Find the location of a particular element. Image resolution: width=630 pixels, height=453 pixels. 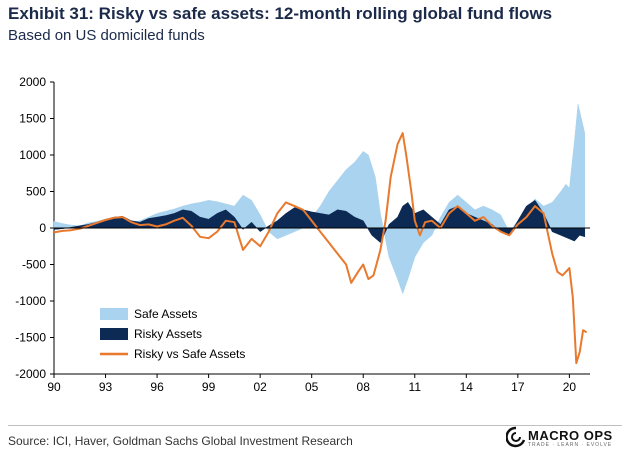

y-tick-label: 1000 is located at coordinates (32, 155).